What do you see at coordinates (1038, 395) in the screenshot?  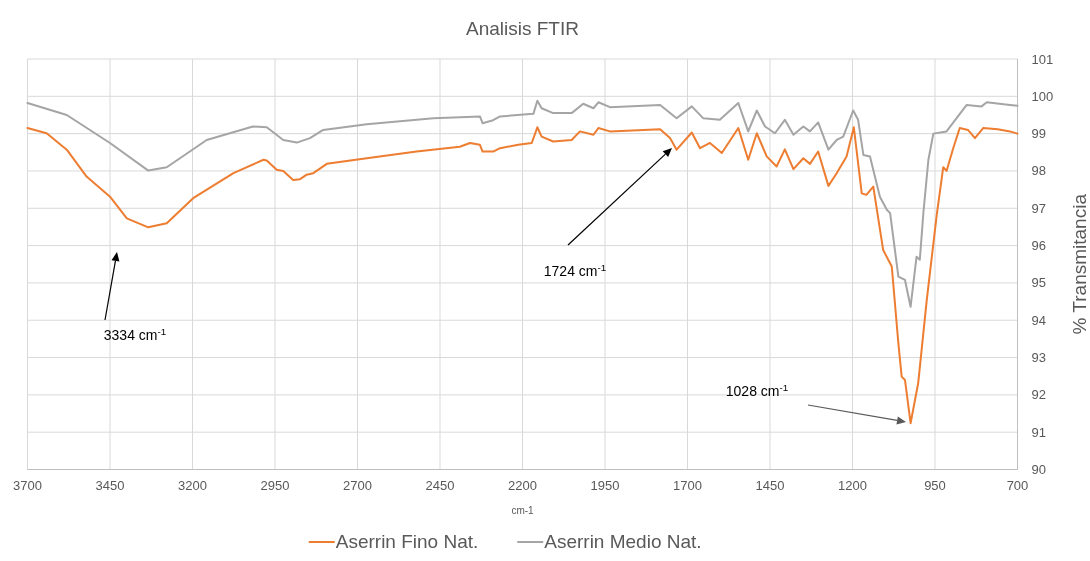 I see `y-tick-label: 92` at bounding box center [1038, 395].